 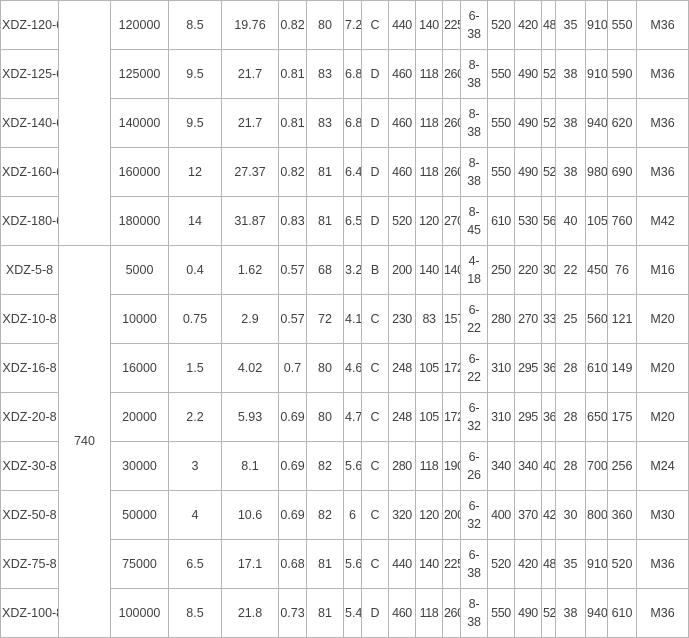 I want to click on cell-c3: 180000, so click(x=139, y=221).